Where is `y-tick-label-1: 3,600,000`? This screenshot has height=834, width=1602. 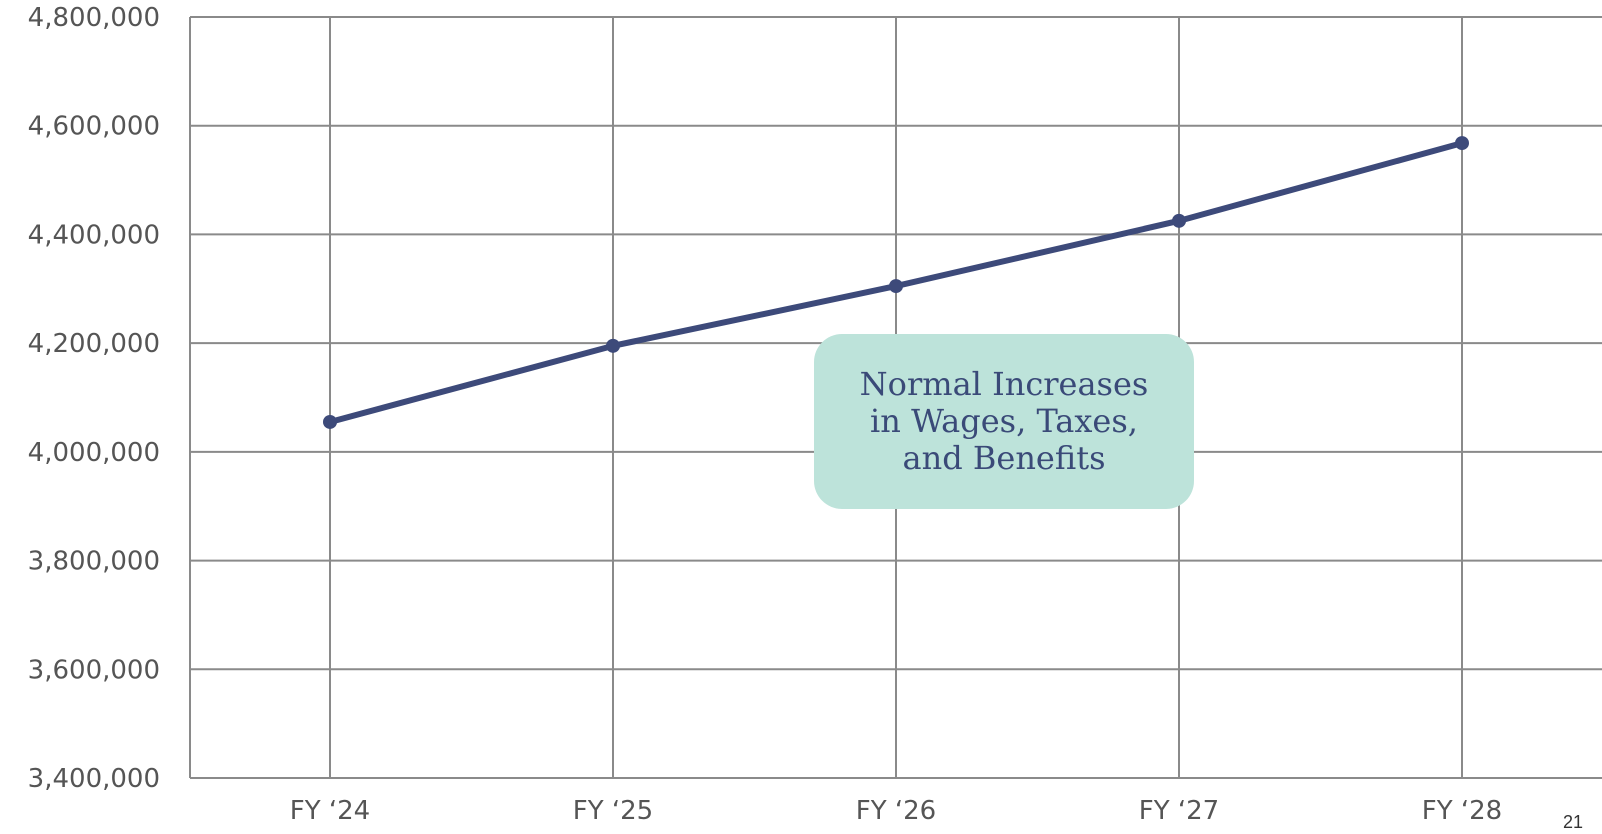 y-tick-label-1: 3,600,000 is located at coordinates (94, 670).